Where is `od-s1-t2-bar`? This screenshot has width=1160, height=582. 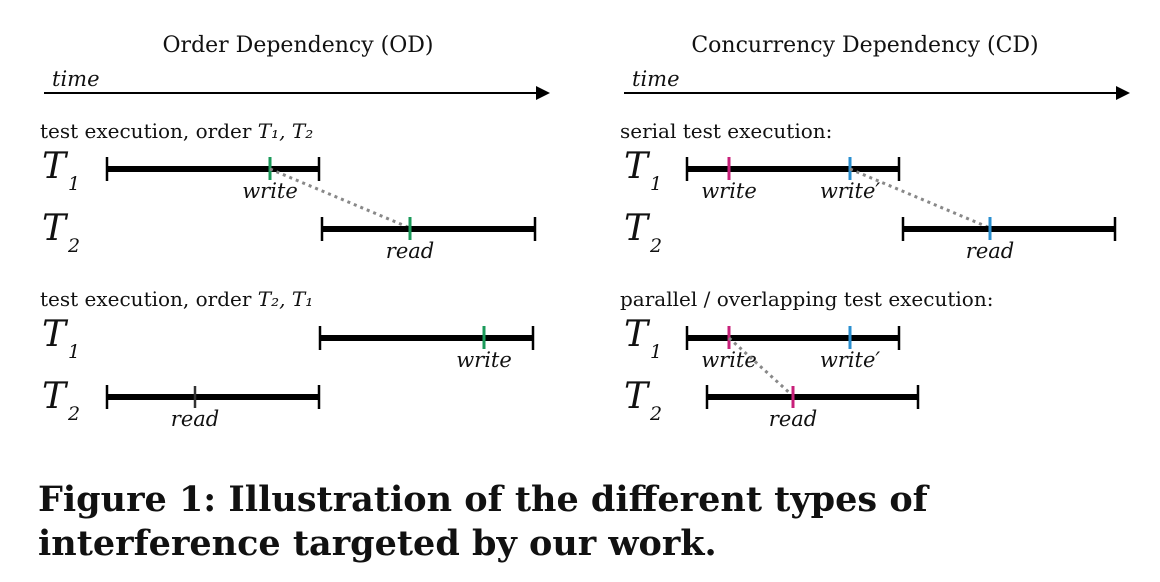
od-s1-t2-bar is located at coordinates (428, 229).